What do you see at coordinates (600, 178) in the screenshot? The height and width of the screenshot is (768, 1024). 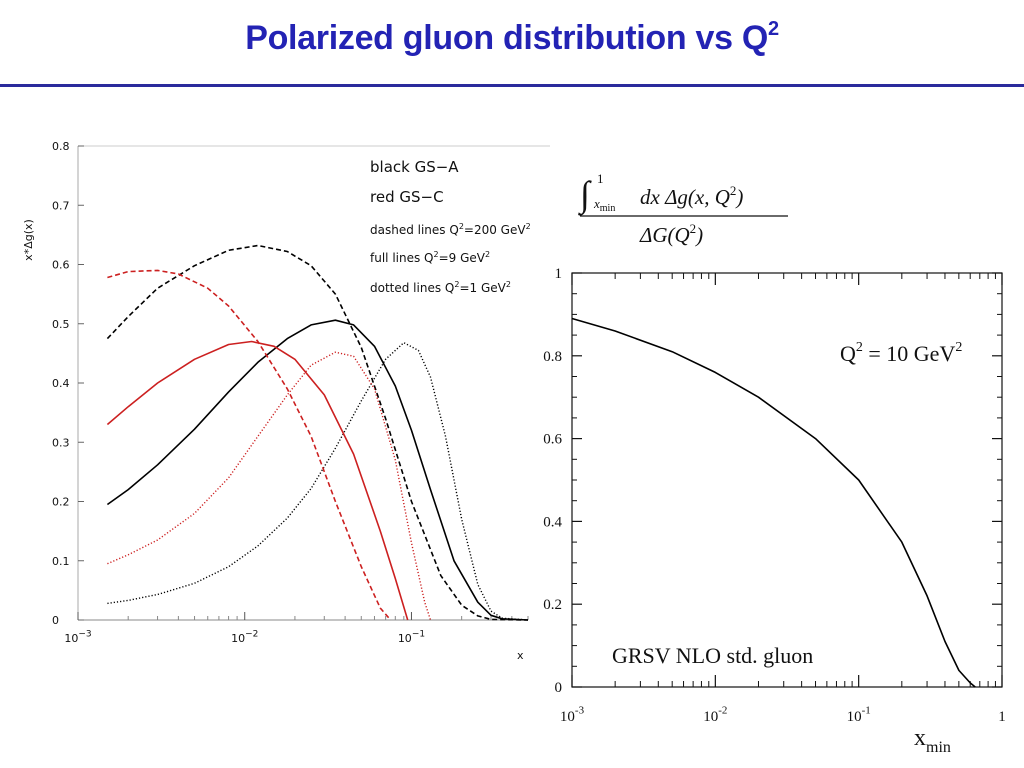 I see `integral-upper-limit: 1` at bounding box center [600, 178].